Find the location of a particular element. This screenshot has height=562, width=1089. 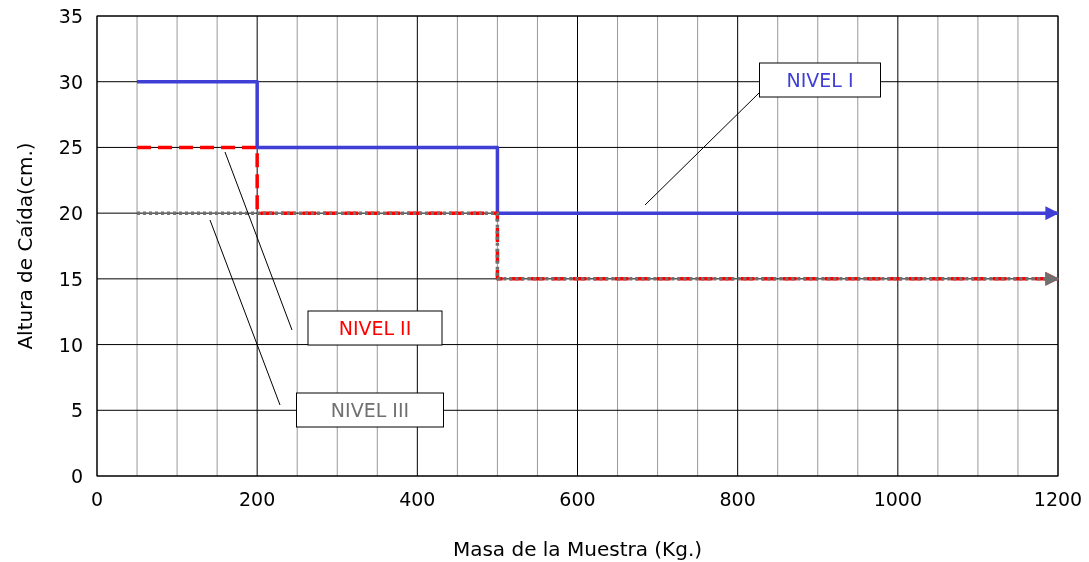

y-tick-label: 30 is located at coordinates (70, 81).